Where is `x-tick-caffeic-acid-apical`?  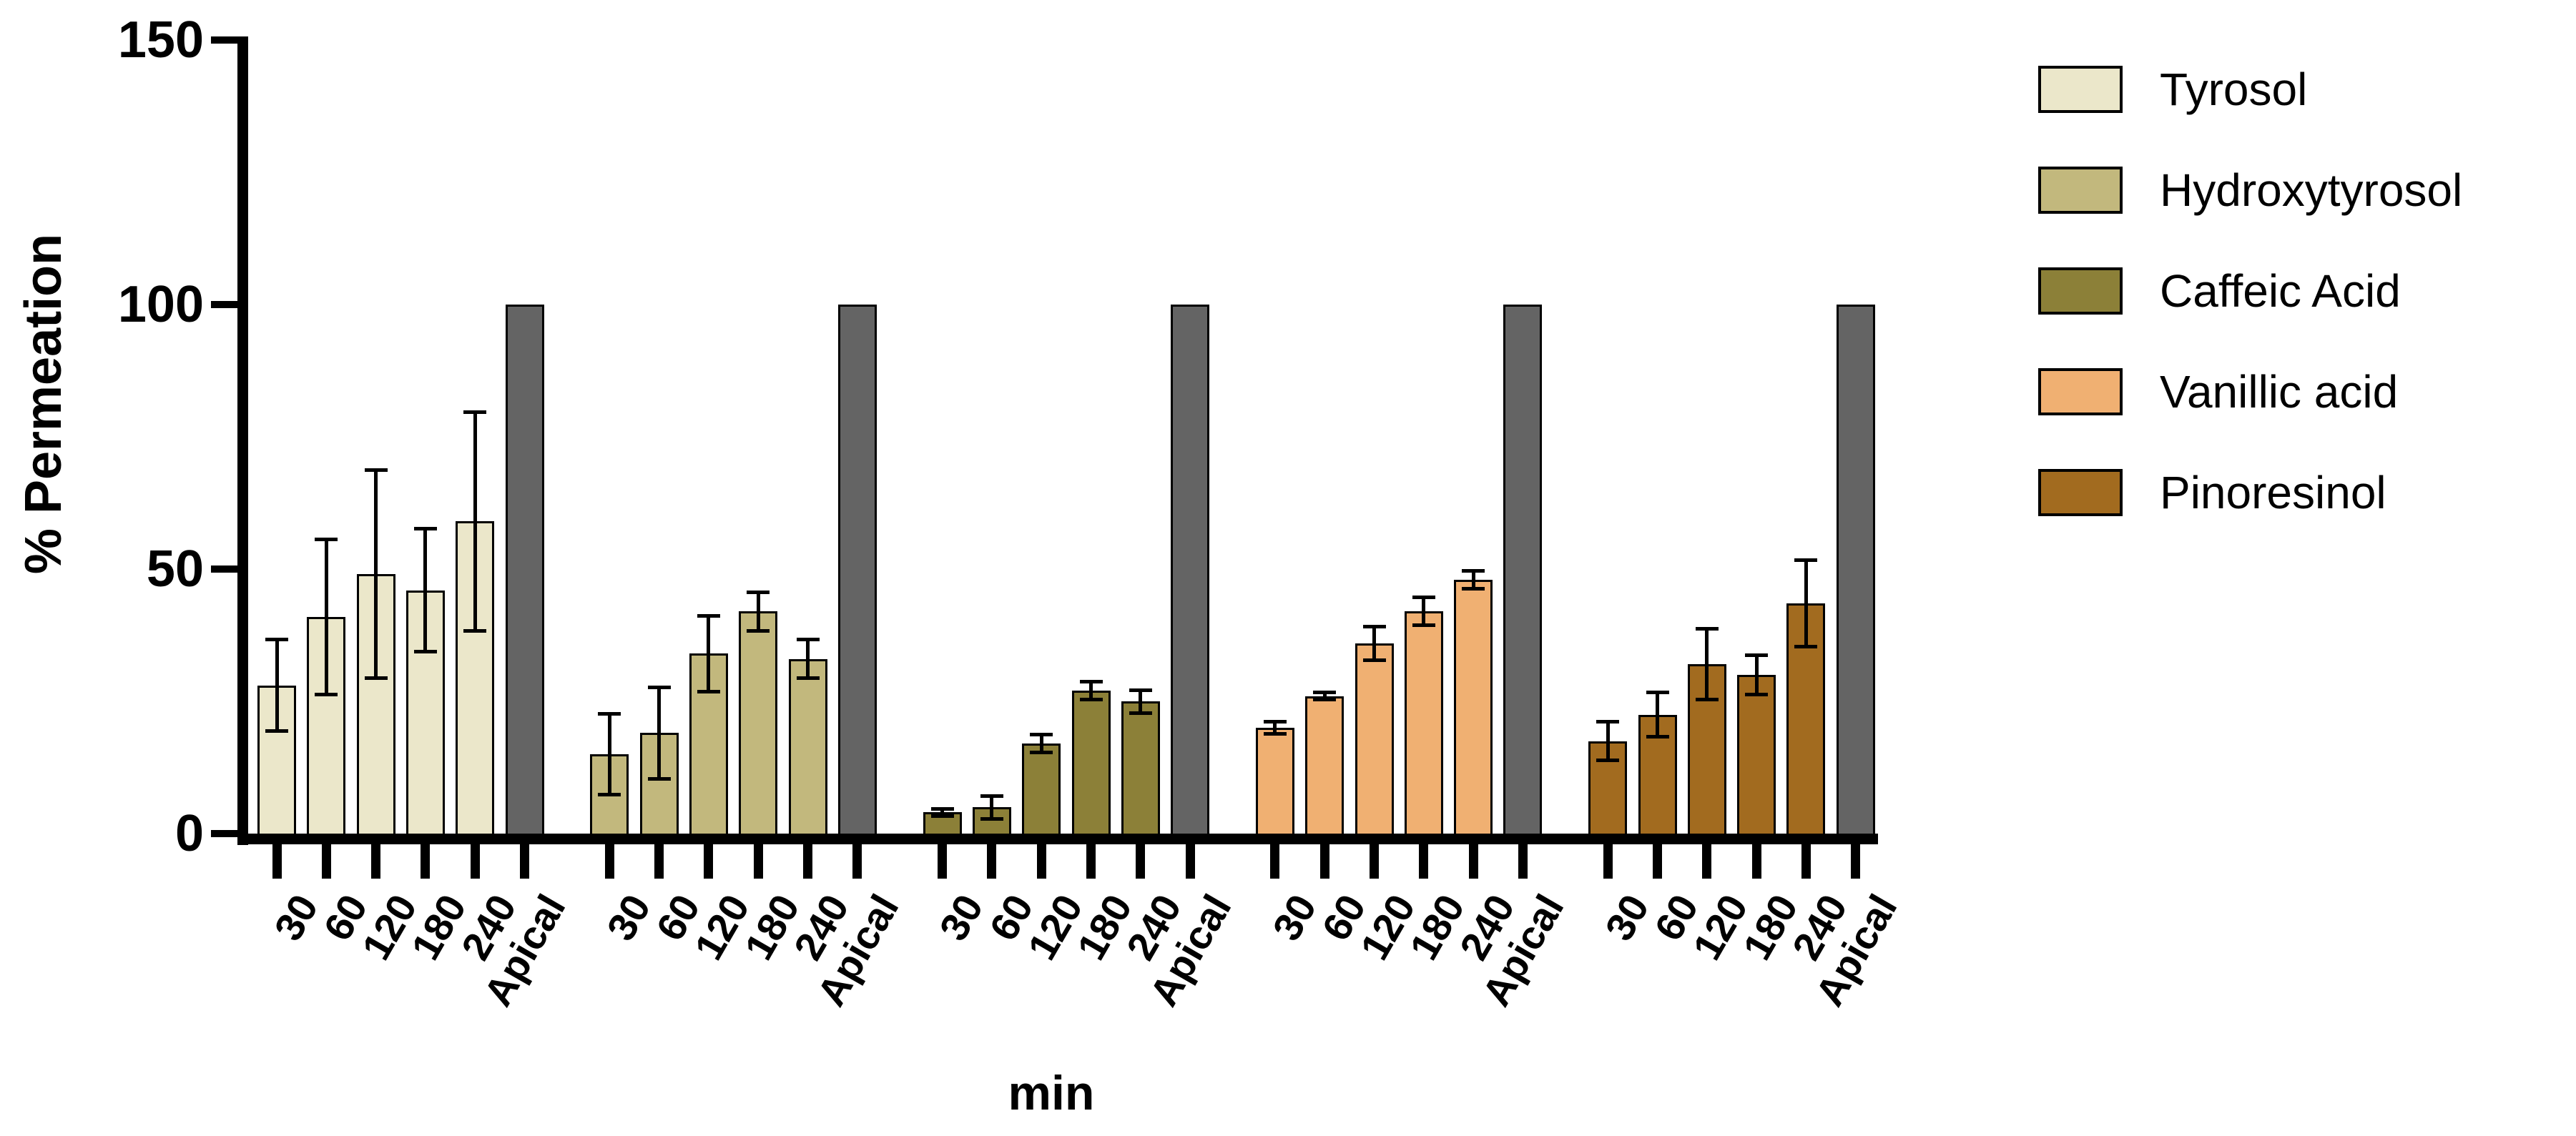 x-tick-caffeic-acid-apical is located at coordinates (1190, 862).